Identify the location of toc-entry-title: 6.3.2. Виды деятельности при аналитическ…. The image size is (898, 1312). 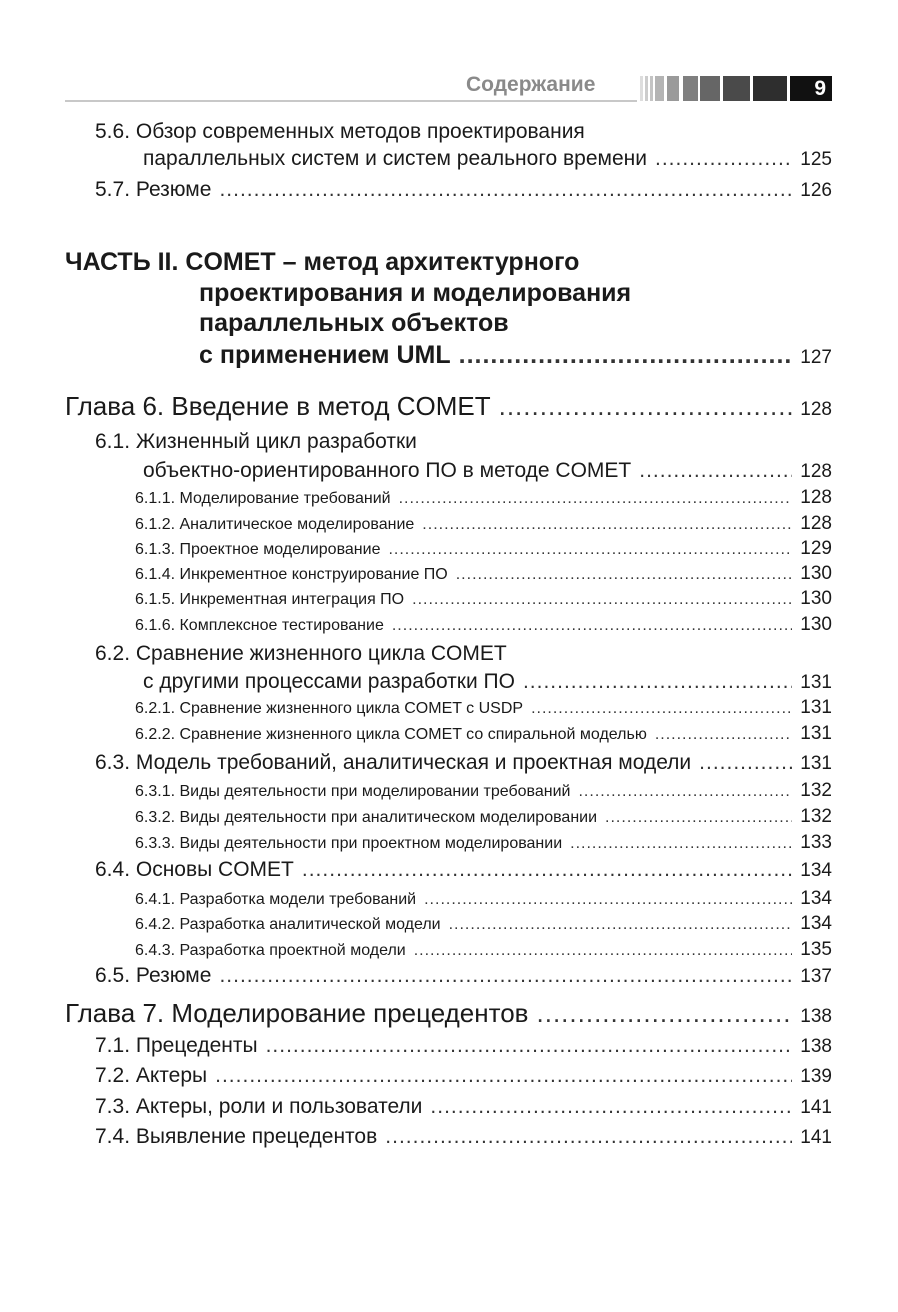
(366, 817).